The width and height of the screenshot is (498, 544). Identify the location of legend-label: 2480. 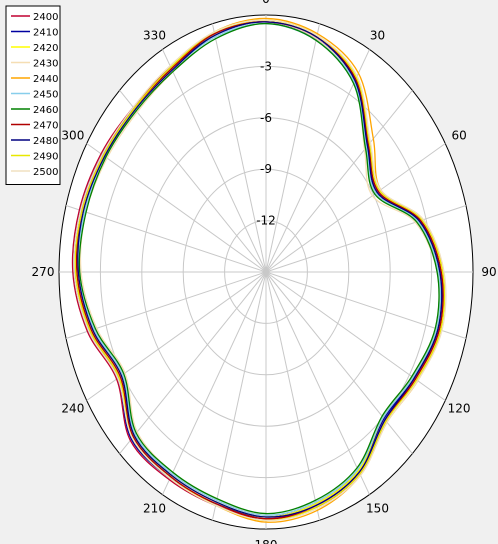
(45, 141).